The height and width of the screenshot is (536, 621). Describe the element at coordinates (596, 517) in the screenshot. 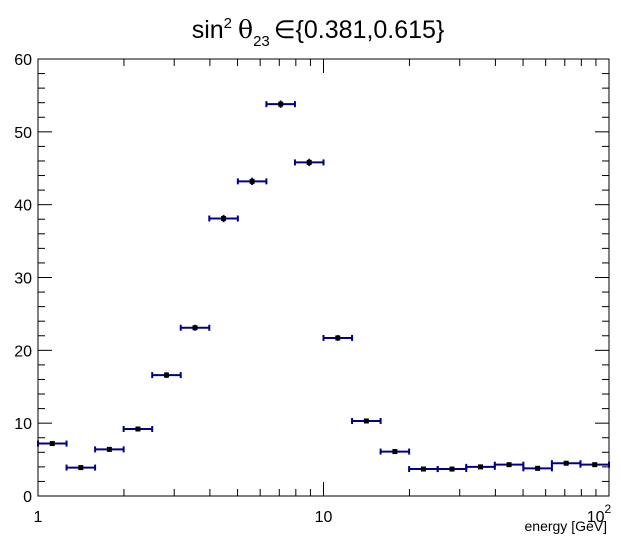

I see `x-tick-label-base: 10` at that location.